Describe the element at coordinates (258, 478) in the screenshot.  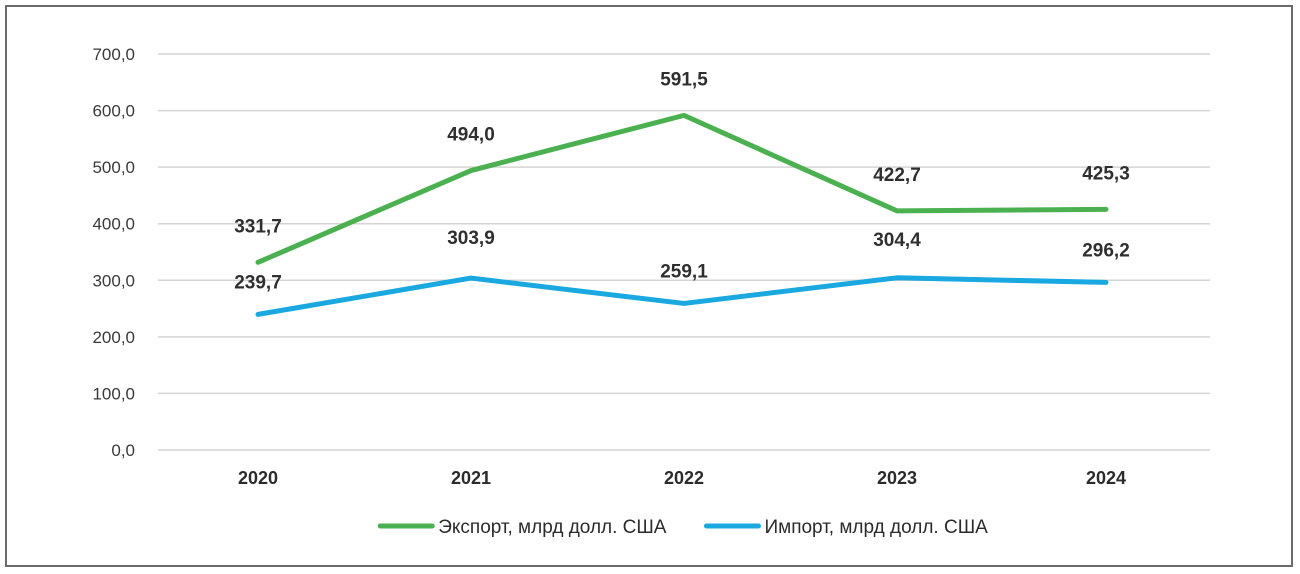
I see `x-tick-label: 2020` at that location.